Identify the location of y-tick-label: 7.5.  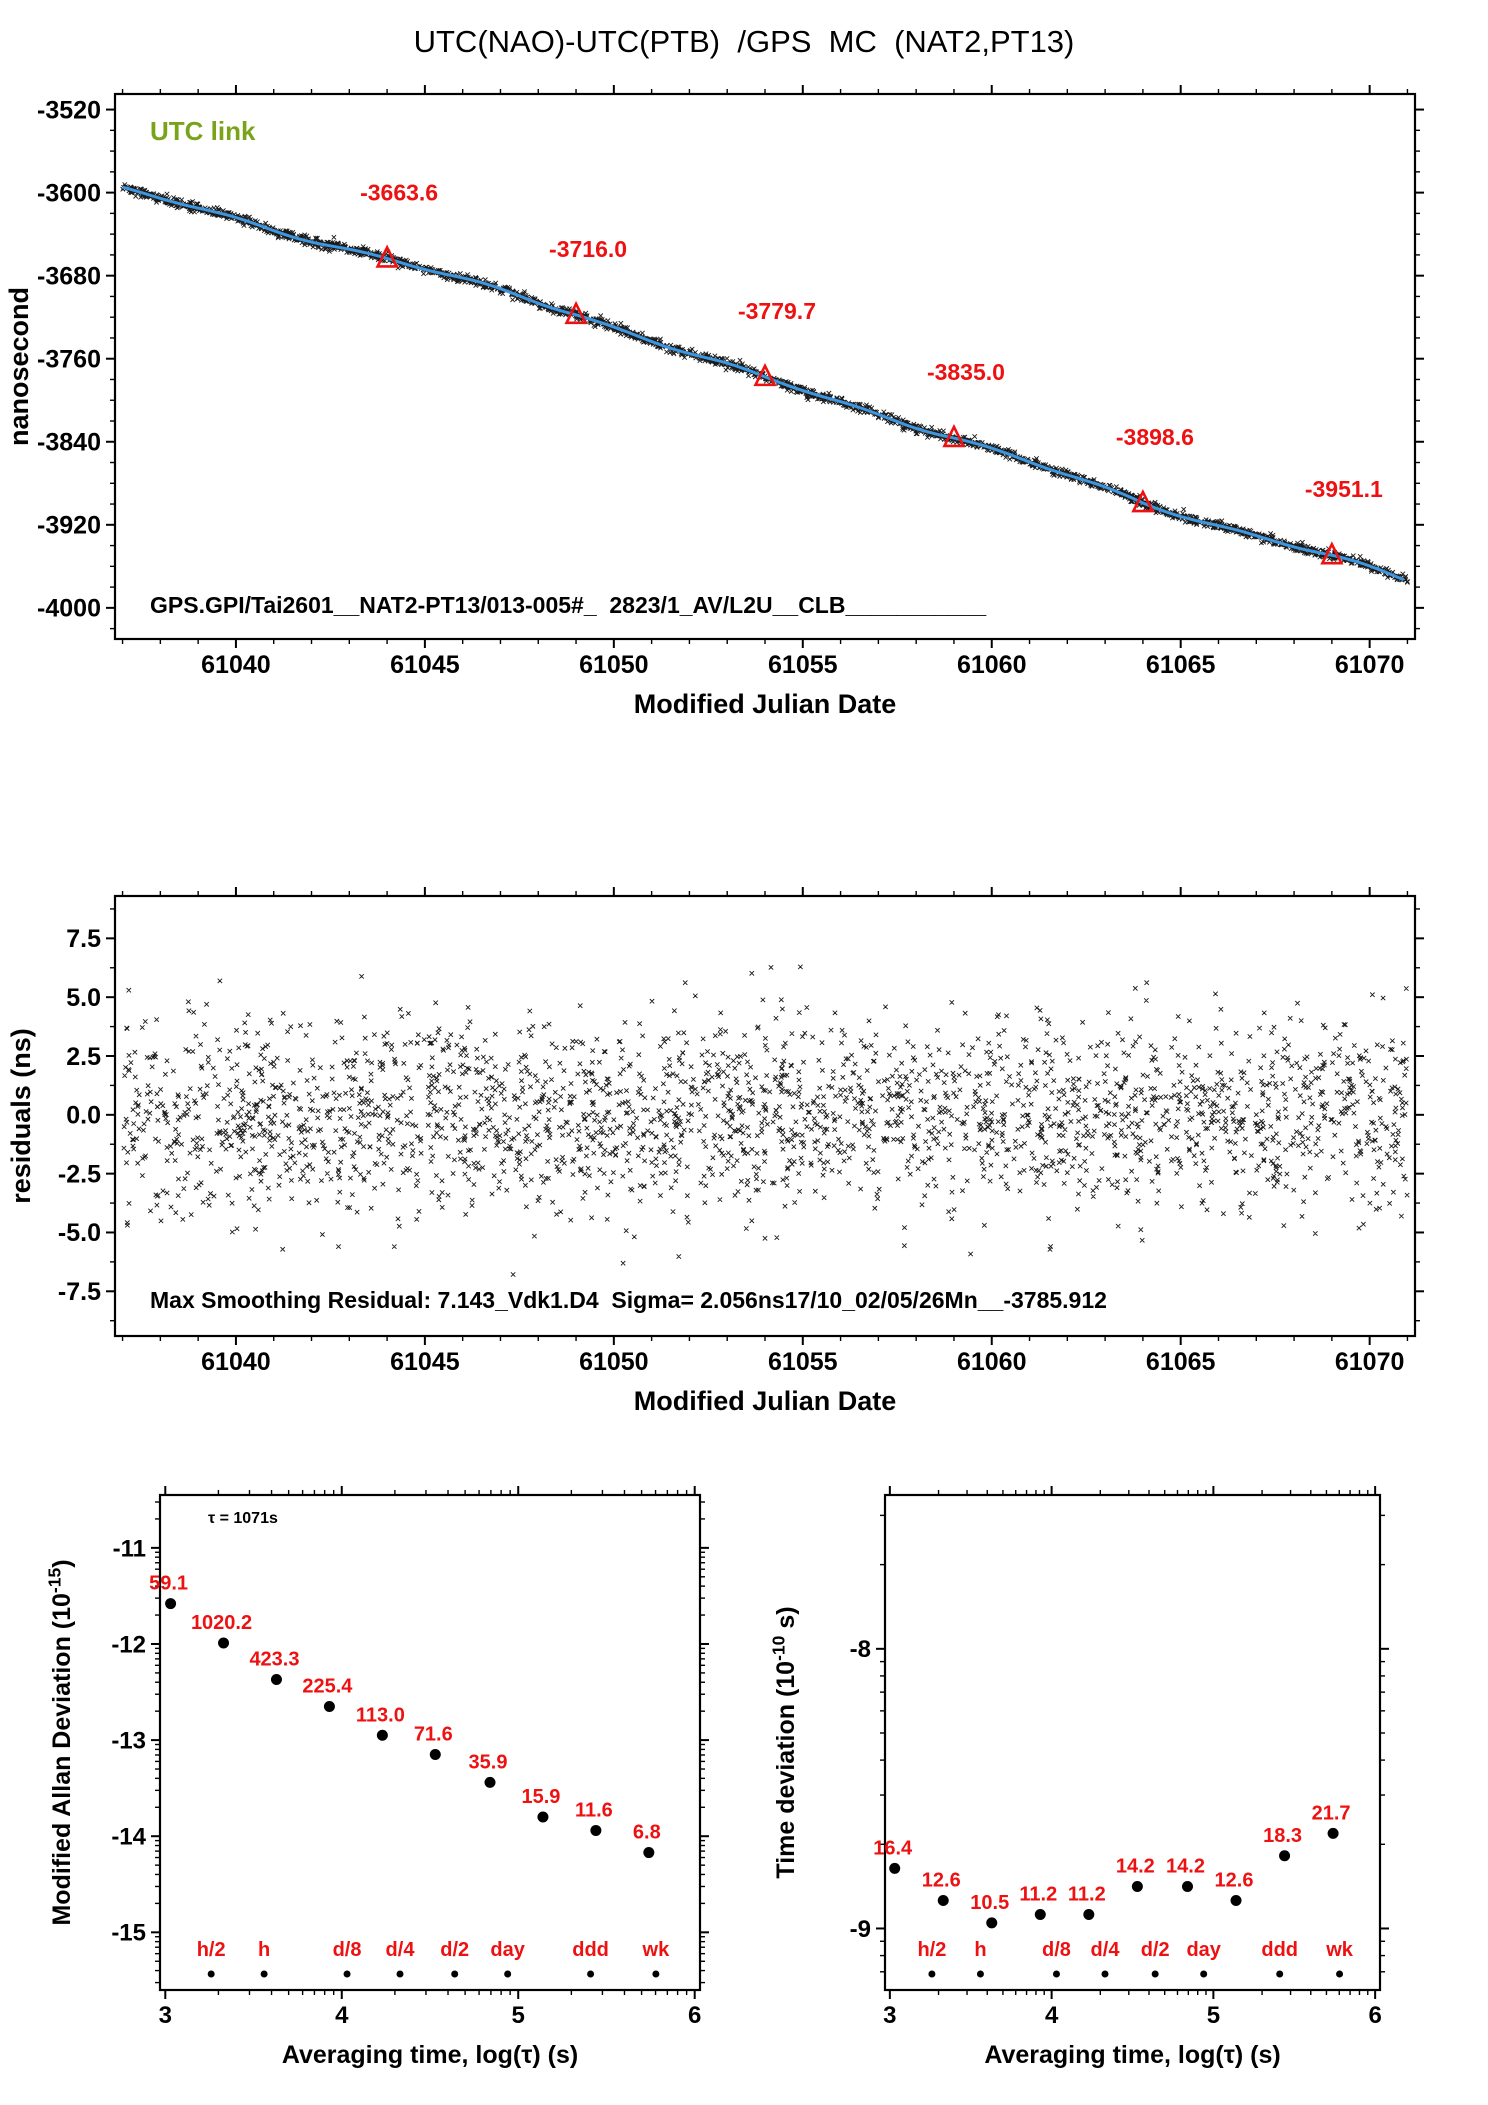
(83, 939).